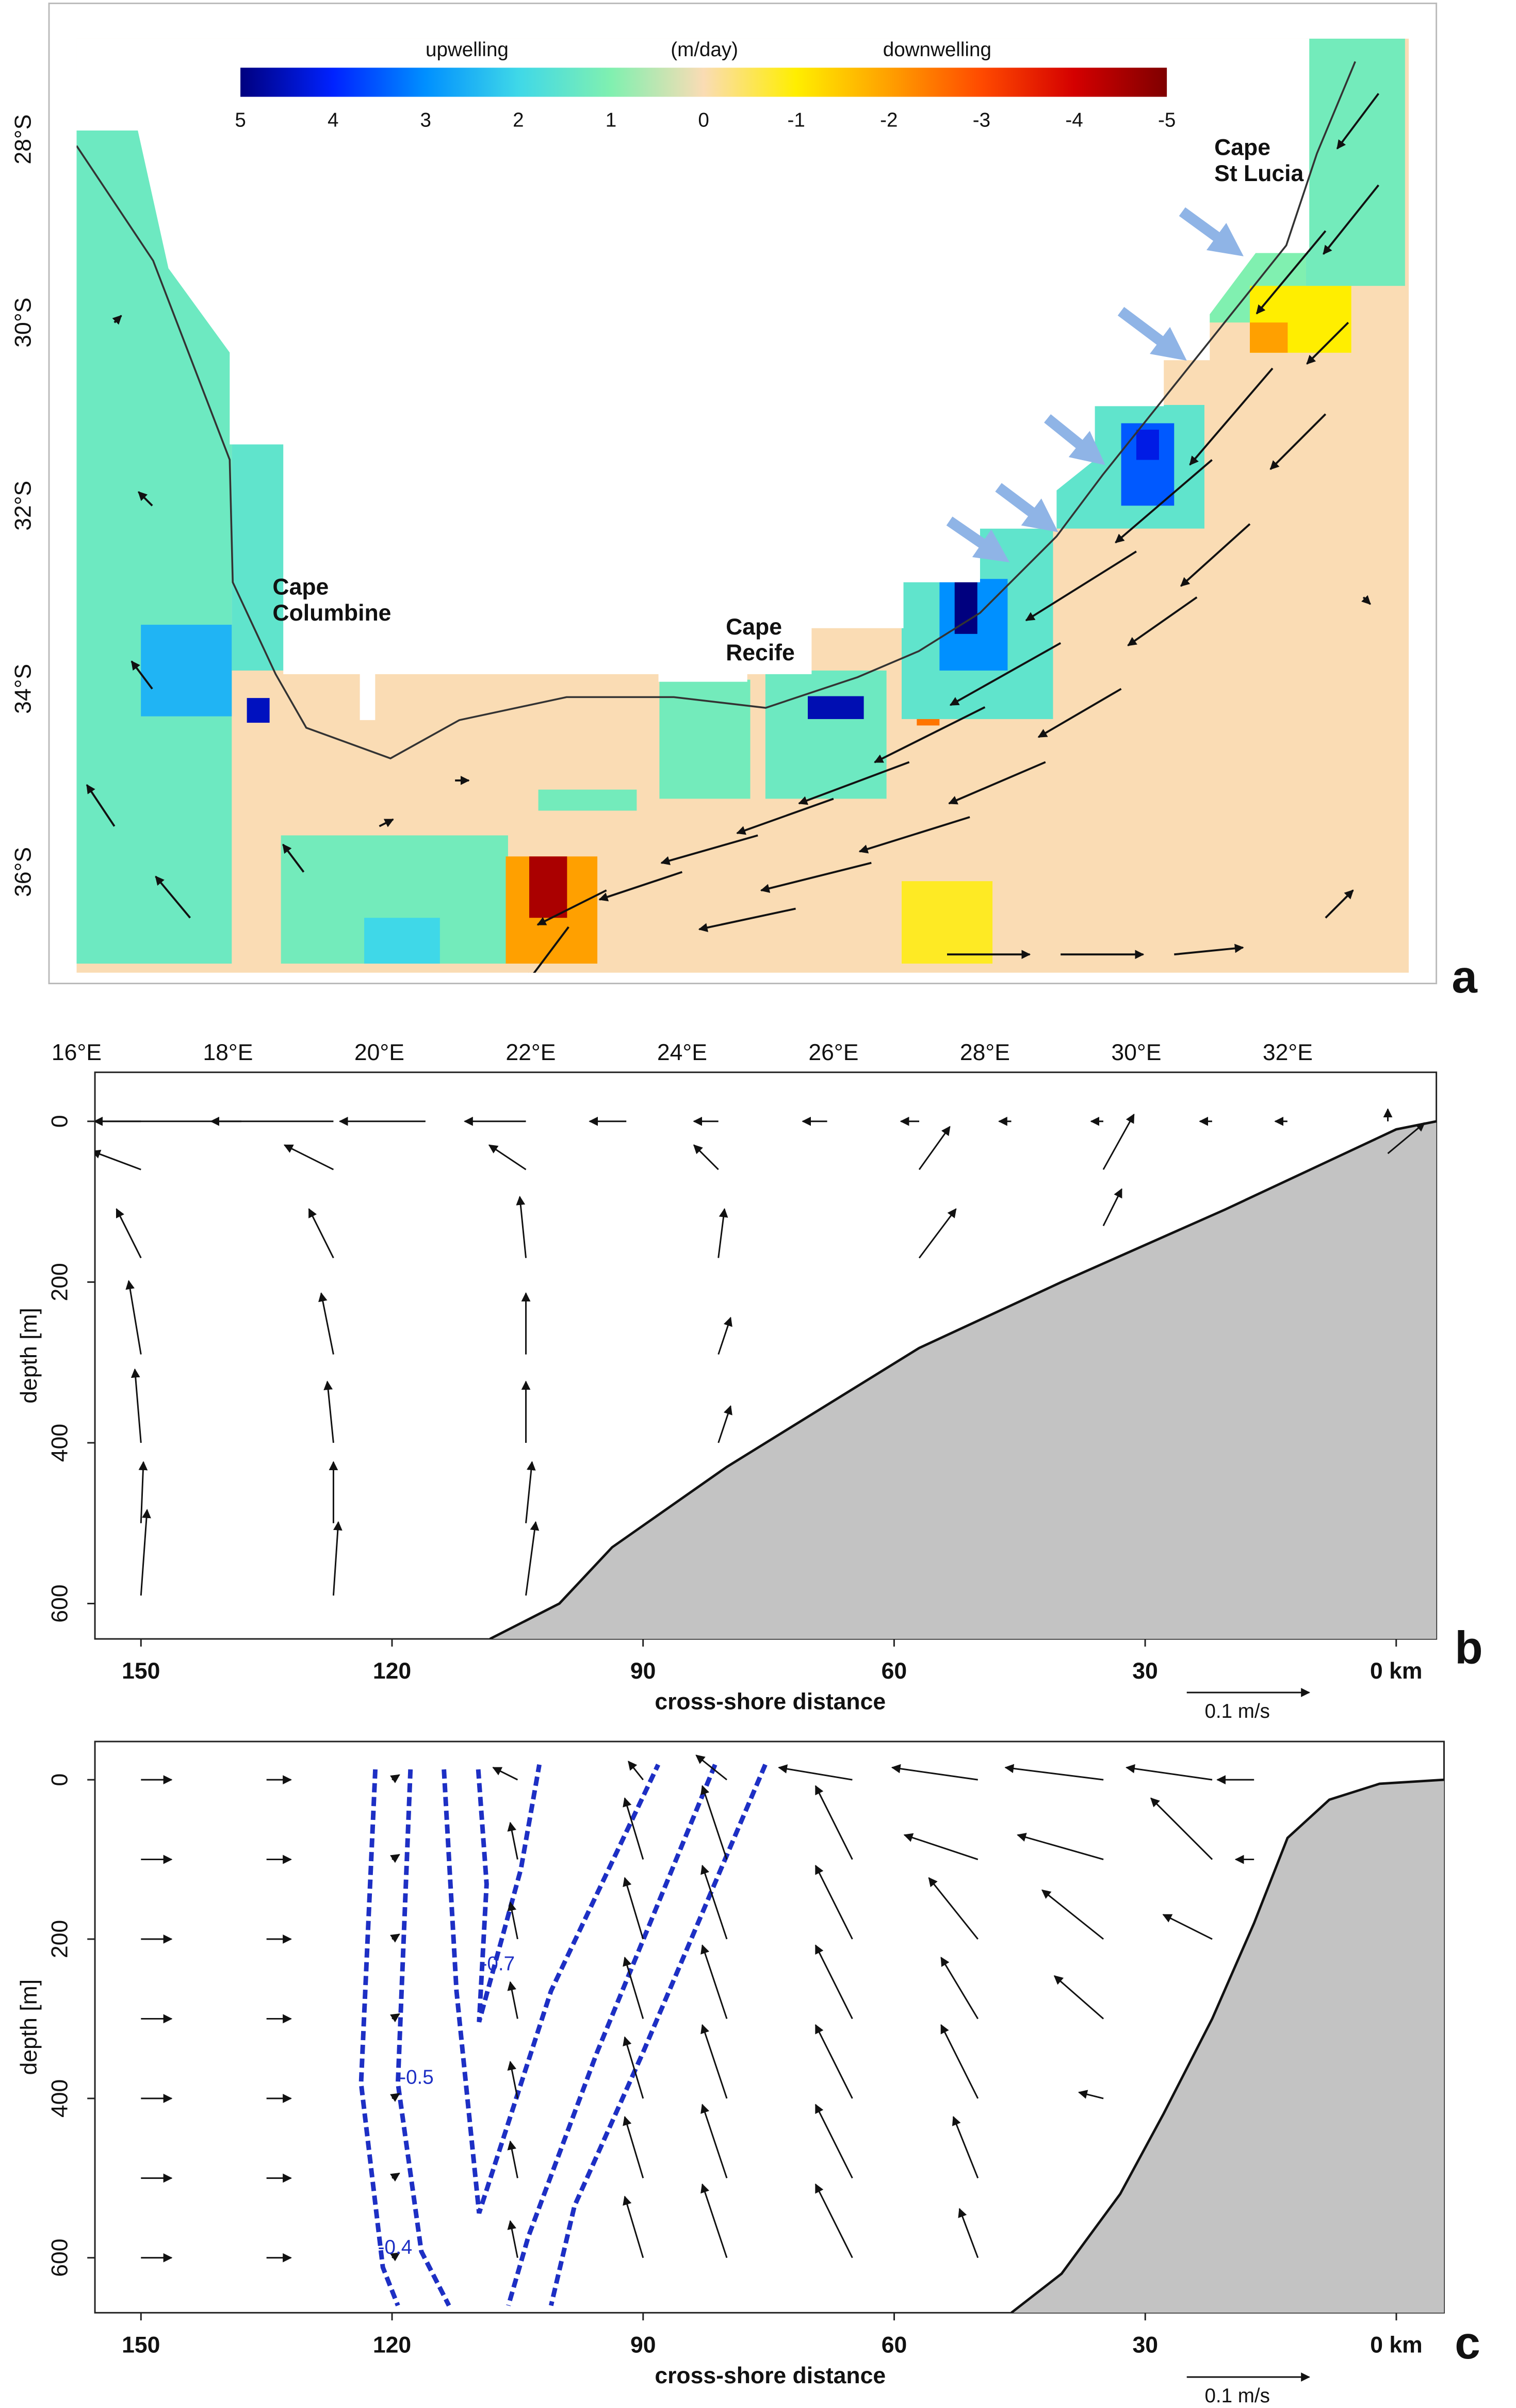  Describe the element at coordinates (240, 120) in the screenshot. I see `colorbar-tick-label: 5` at that location.